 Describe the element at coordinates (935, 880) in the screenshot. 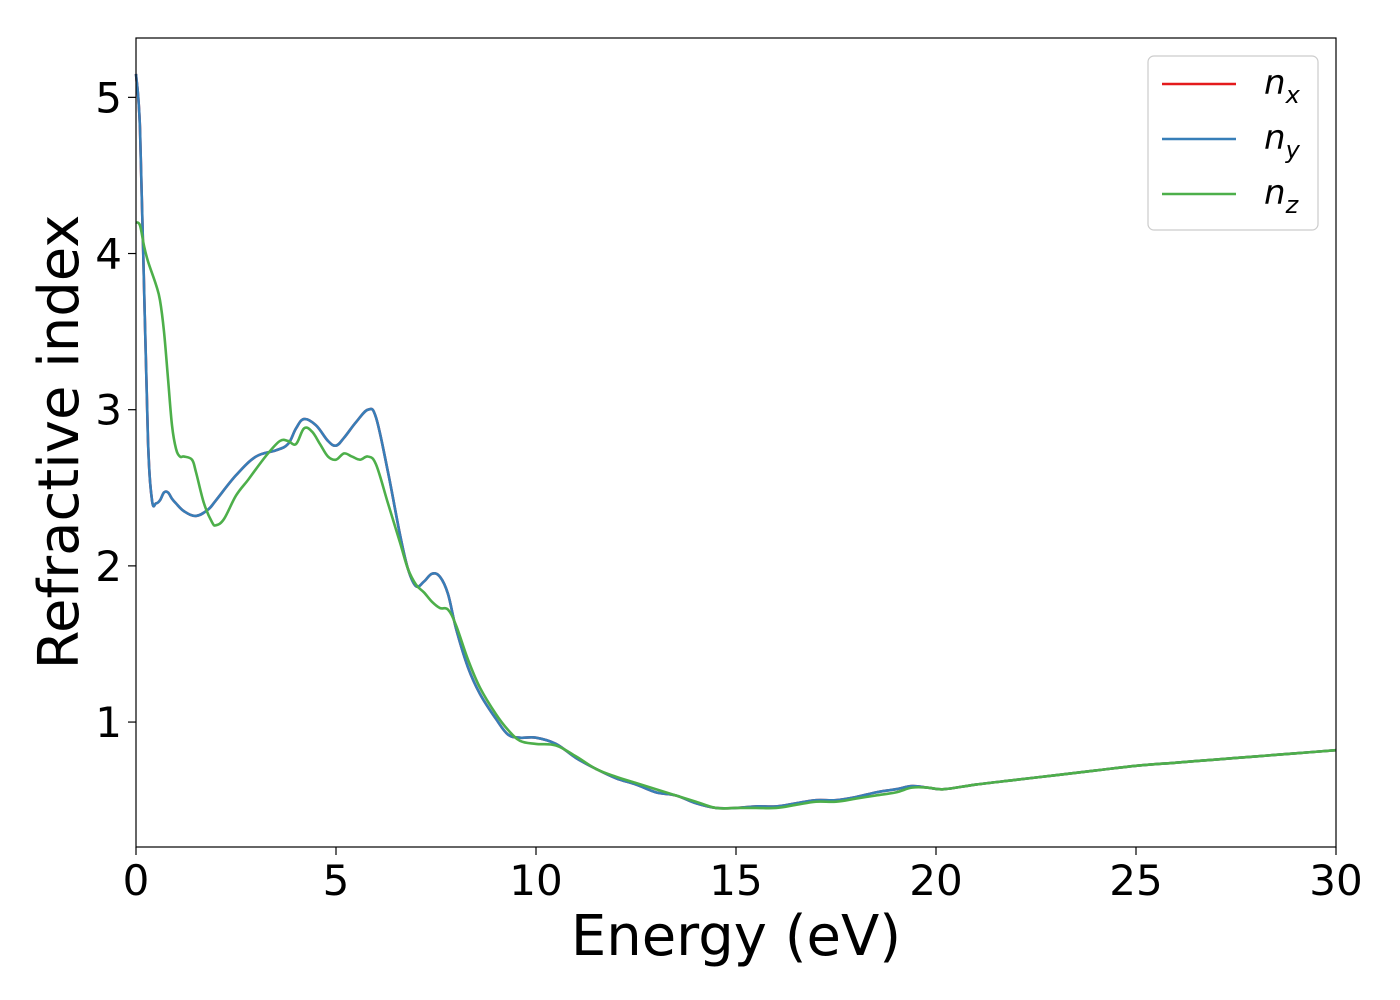

I see `x-tick-label: 20` at that location.